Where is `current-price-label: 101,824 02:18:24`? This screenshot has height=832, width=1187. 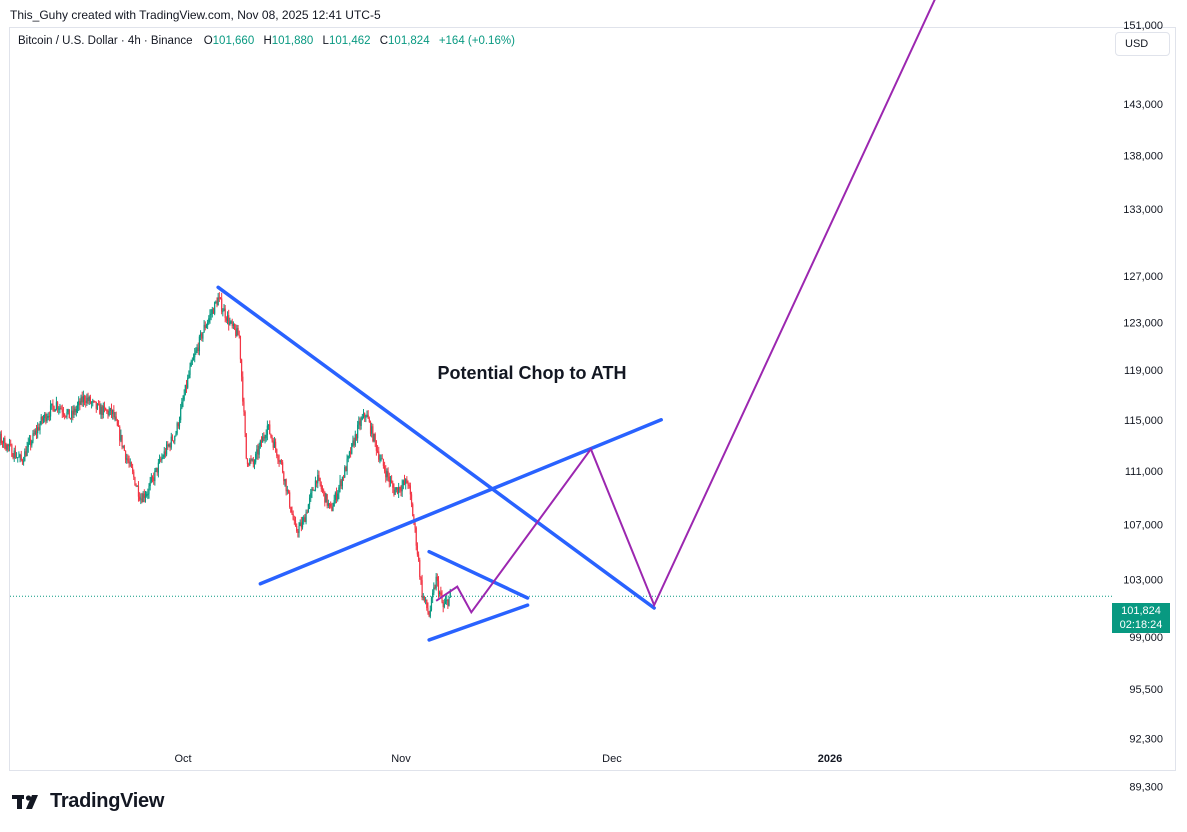
current-price-label: 101,824 02:18:24 is located at coordinates (1141, 618).